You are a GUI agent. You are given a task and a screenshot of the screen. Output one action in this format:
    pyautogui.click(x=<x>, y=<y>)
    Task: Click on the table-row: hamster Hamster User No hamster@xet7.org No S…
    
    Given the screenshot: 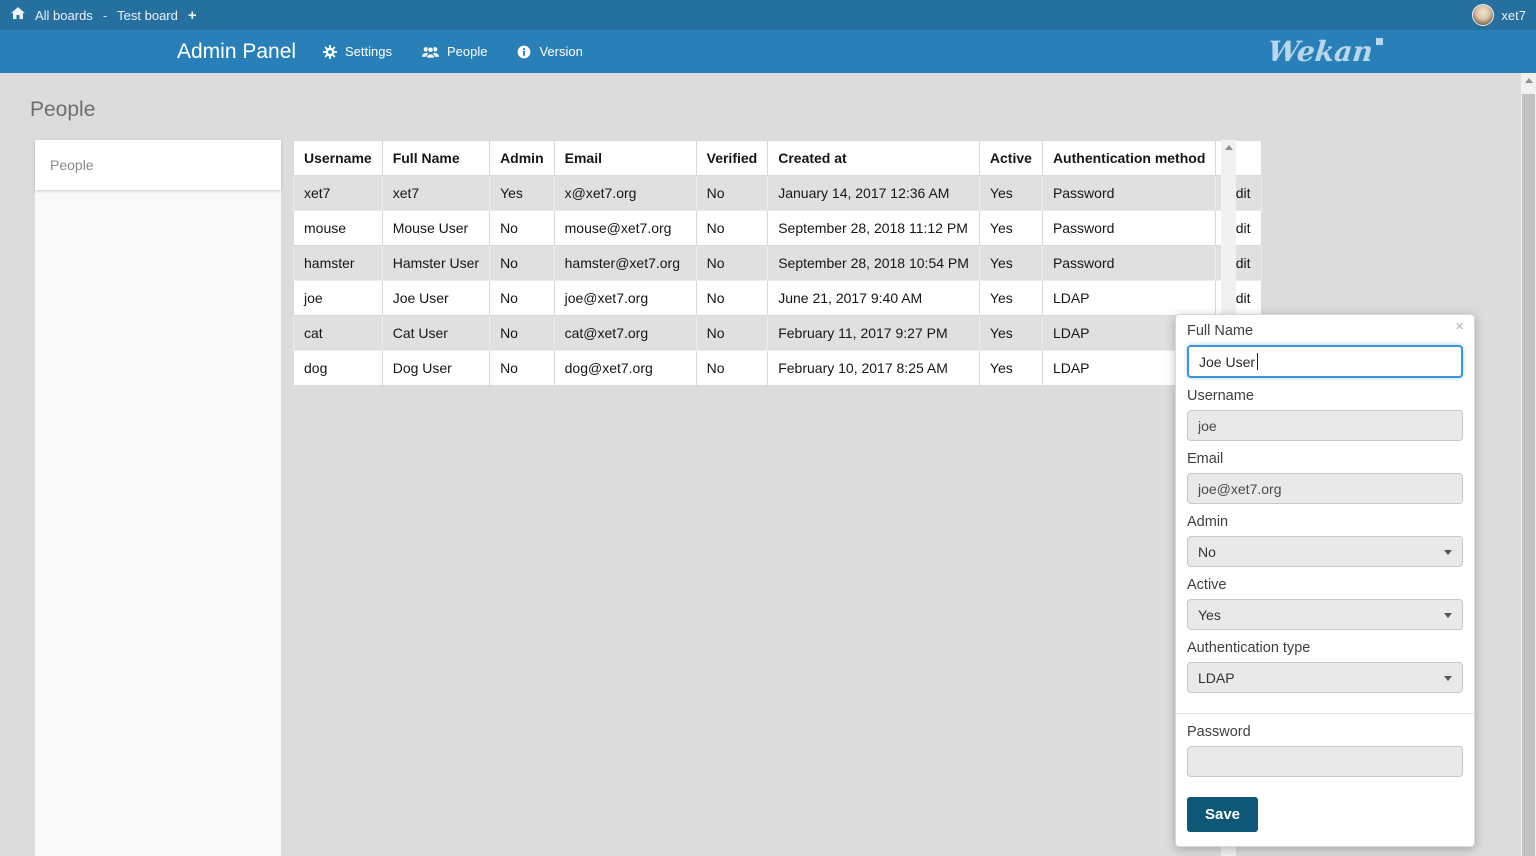 What is the action you would take?
    pyautogui.click(x=777, y=263)
    